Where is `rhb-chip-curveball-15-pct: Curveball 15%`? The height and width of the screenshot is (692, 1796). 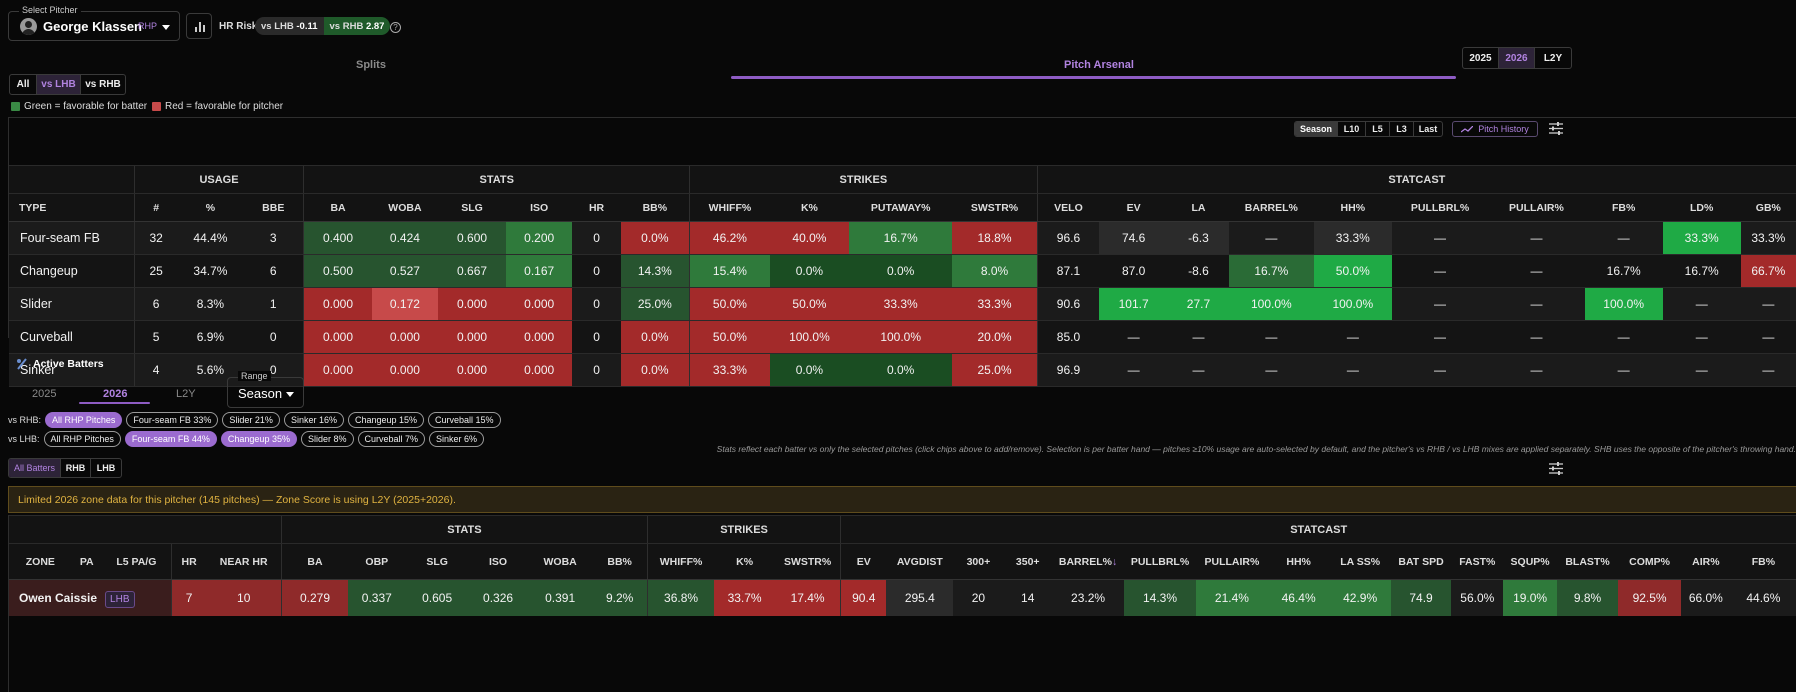 rhb-chip-curveball-15-pct: Curveball 15% is located at coordinates (464, 420).